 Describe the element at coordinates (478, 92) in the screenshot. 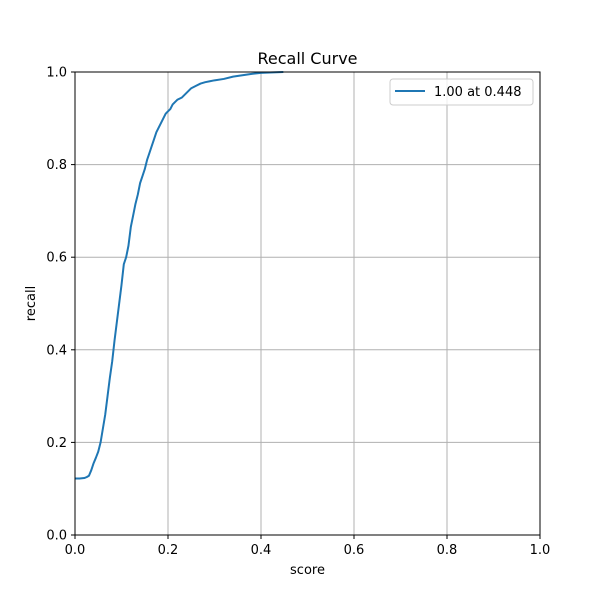

I see `legend-label: 1.00 at 0.448` at that location.